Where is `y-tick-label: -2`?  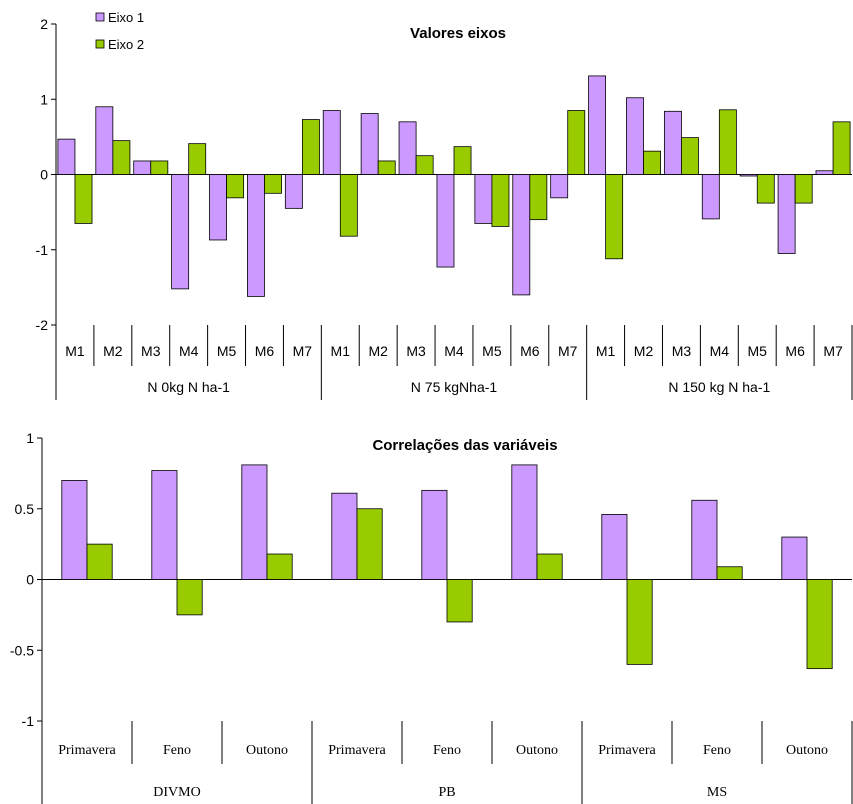
y-tick-label: -2 is located at coordinates (42, 325).